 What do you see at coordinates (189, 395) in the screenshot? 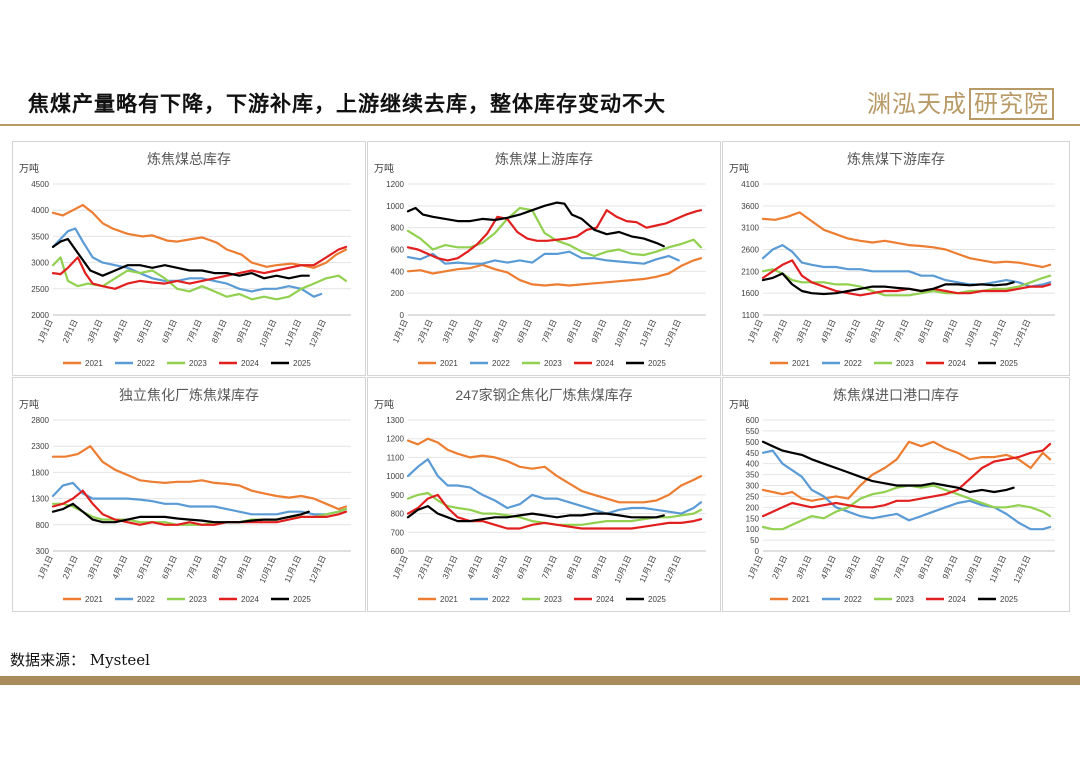
I see `chart-title: 独立焦化厂炼焦煤库存` at bounding box center [189, 395].